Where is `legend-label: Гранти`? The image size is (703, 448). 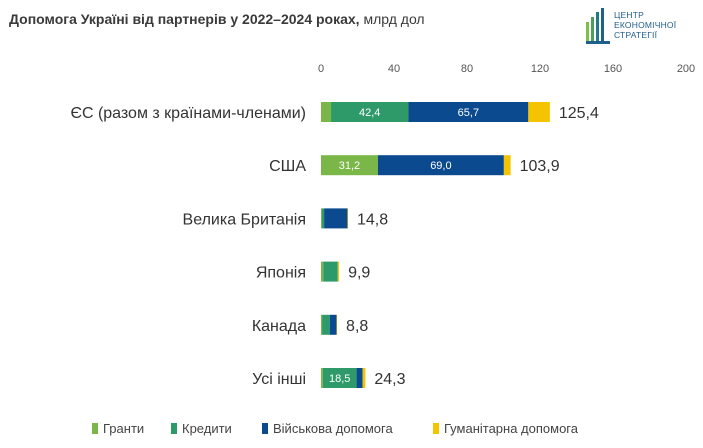
legend-label: Гранти is located at coordinates (124, 428).